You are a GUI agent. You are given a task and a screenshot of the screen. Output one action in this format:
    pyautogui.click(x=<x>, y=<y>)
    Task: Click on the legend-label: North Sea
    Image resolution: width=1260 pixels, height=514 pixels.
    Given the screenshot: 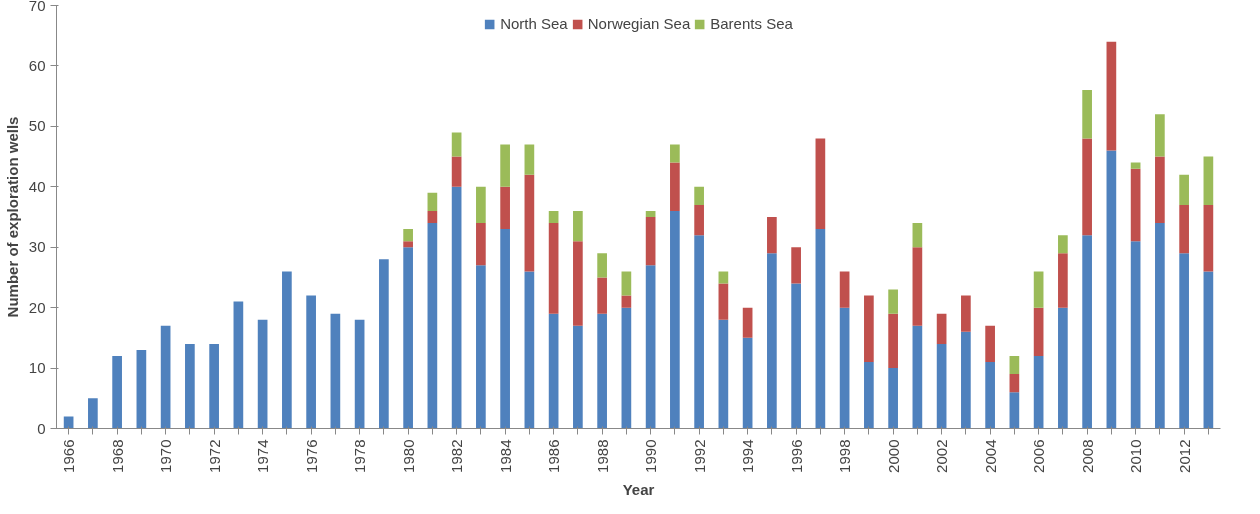 What is the action you would take?
    pyautogui.click(x=534, y=23)
    